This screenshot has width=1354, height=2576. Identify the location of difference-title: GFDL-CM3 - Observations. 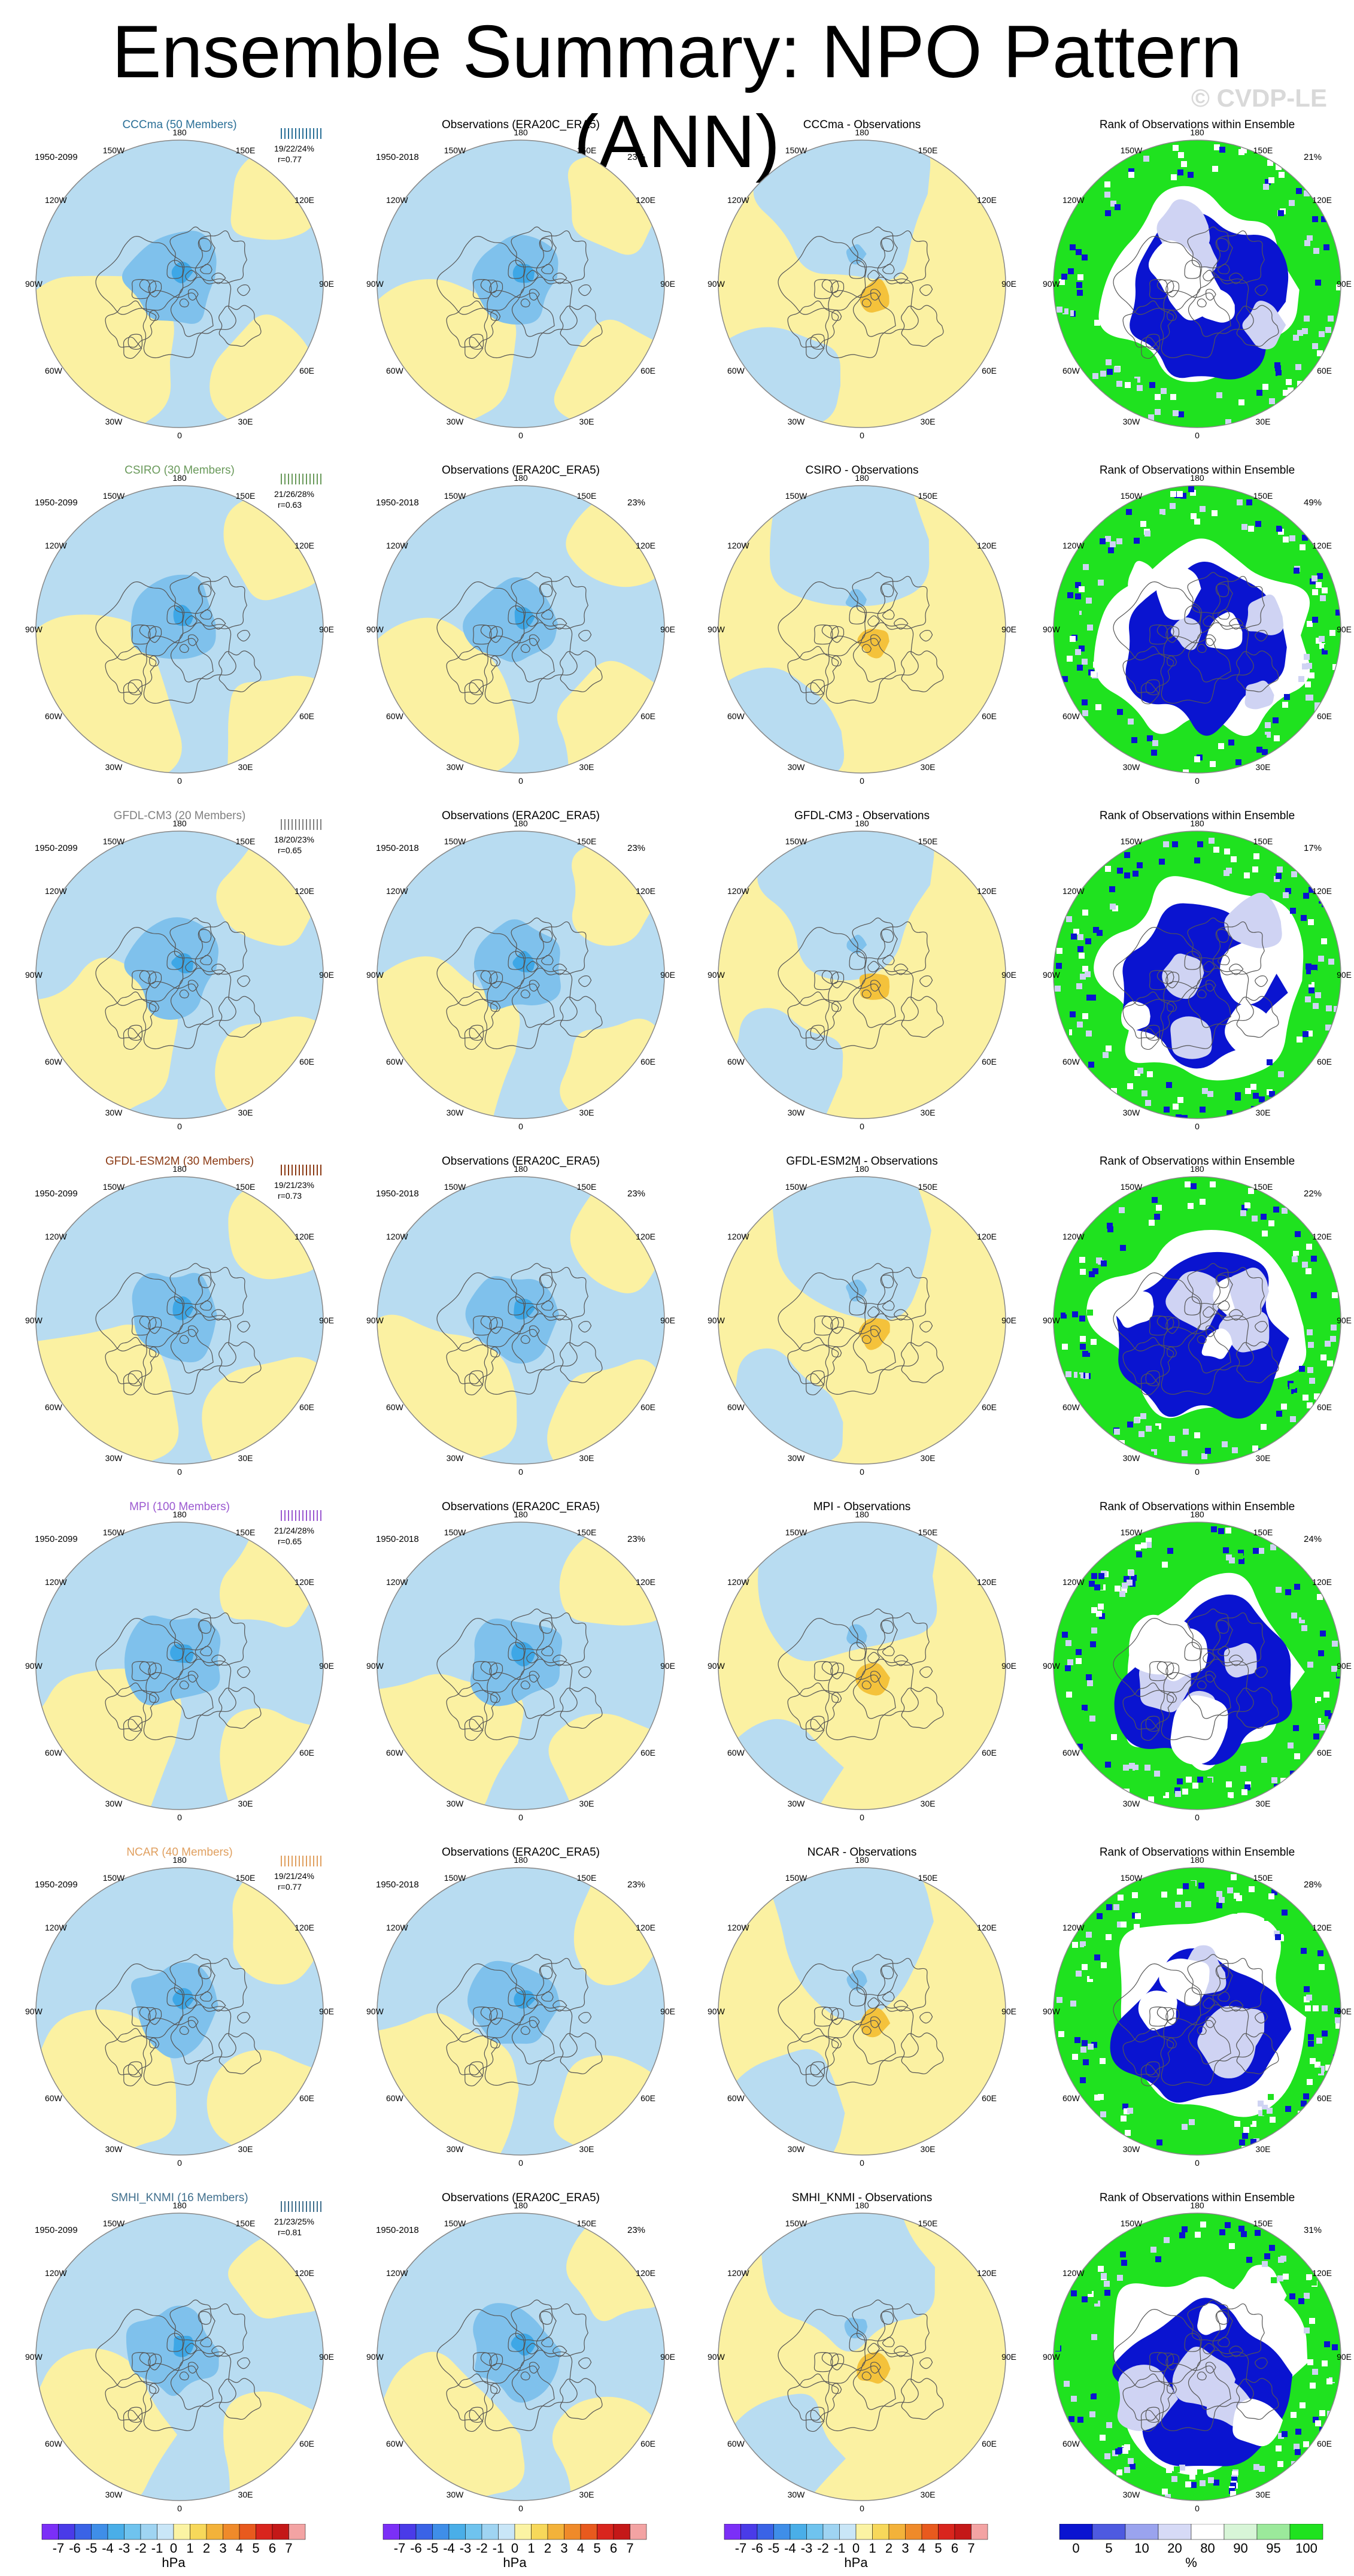
(862, 816).